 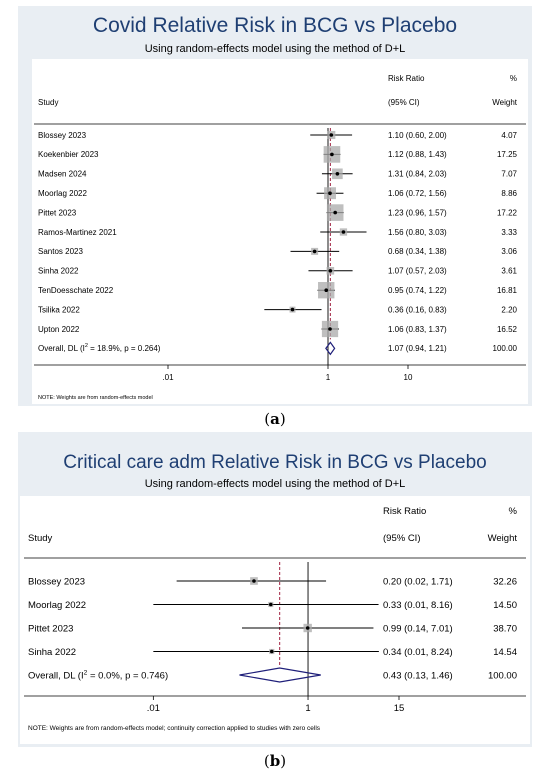 I want to click on risk-ratio-ci-value: 1.06 (0.72, 1.56), so click(x=417, y=193).